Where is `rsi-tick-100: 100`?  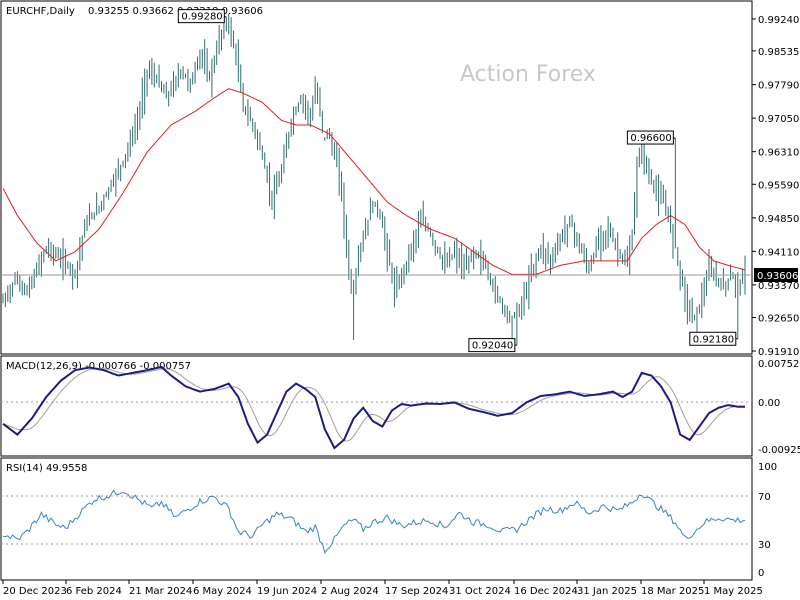 rsi-tick-100: 100 is located at coordinates (767, 467).